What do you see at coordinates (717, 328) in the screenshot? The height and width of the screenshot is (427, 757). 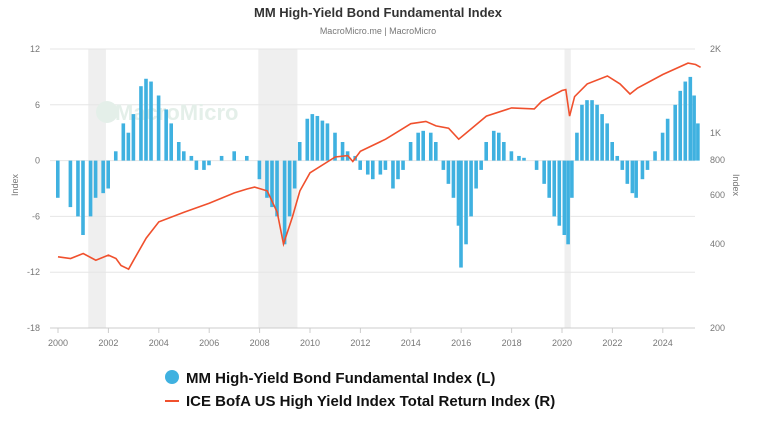 I see `right-tick-label: 200` at bounding box center [717, 328].